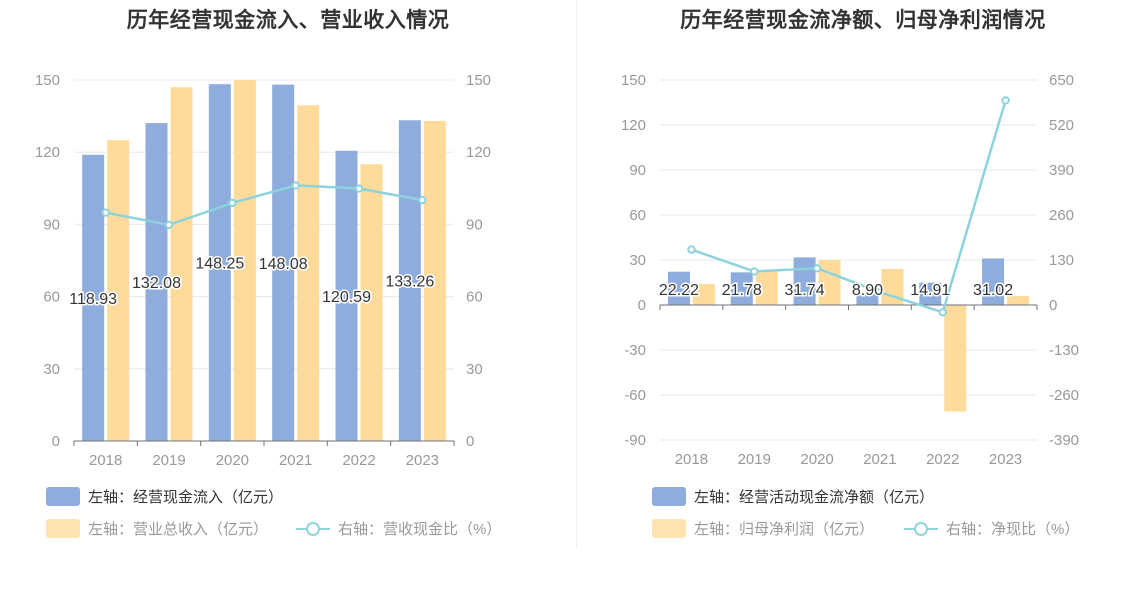 The width and height of the screenshot is (1148, 589). What do you see at coordinates (1061, 170) in the screenshot?
I see `y-right-tick-label: 390` at bounding box center [1061, 170].